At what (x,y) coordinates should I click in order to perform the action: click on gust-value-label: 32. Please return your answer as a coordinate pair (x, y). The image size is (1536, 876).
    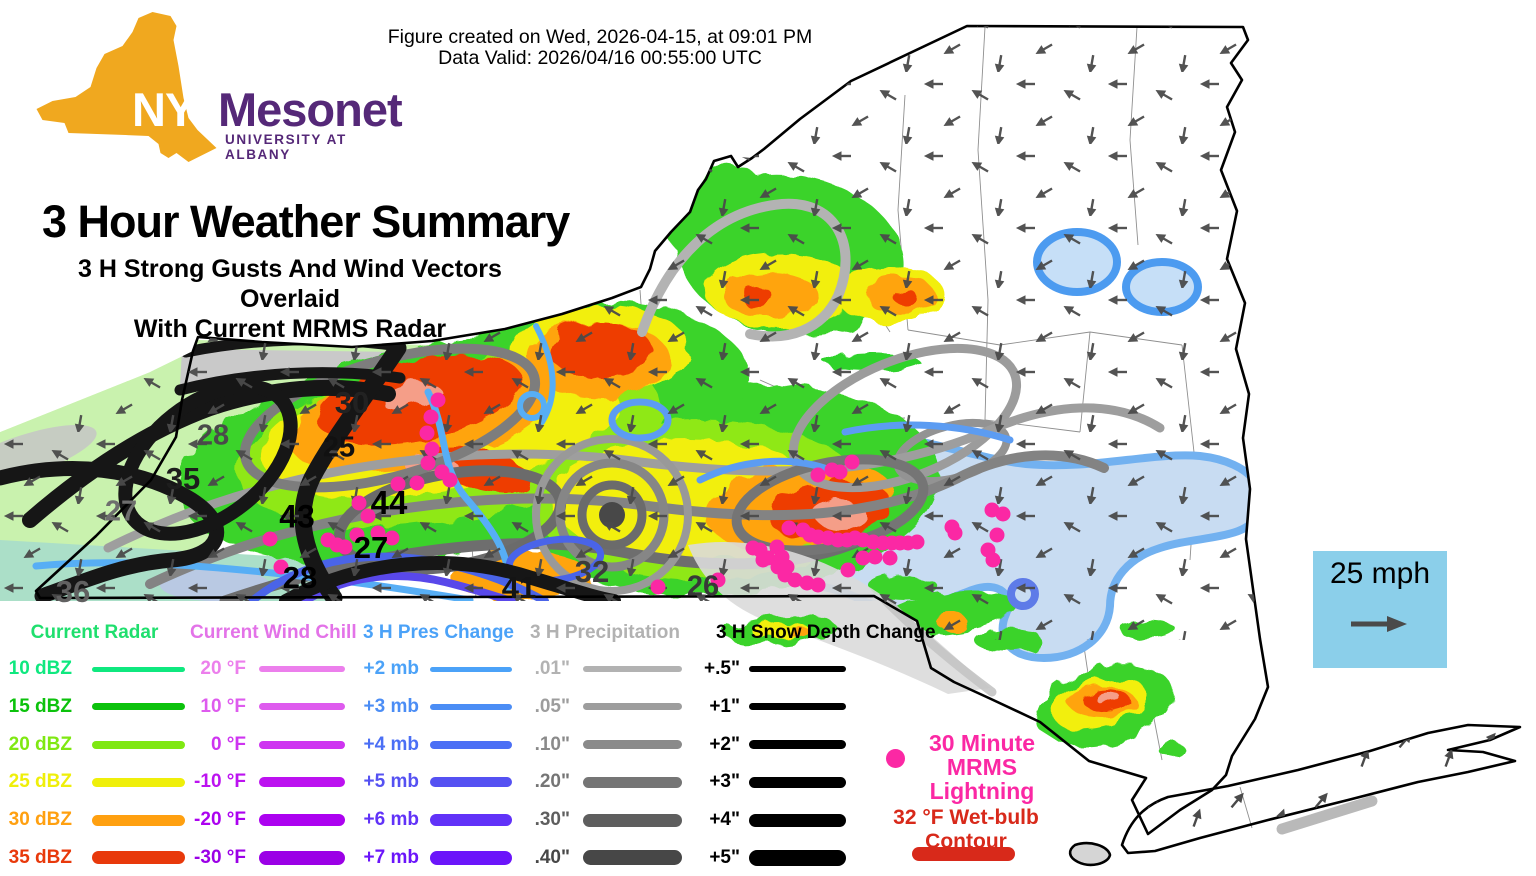
    Looking at the image, I should click on (592, 571).